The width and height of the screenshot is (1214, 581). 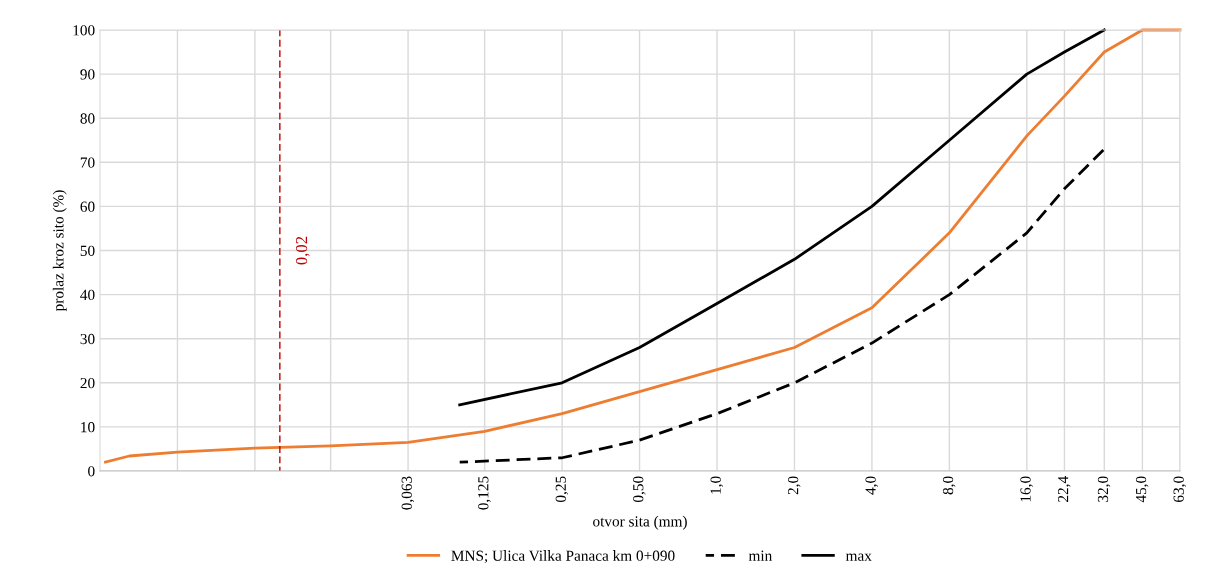 I want to click on x-tick-label: 0,063, so click(x=408, y=493).